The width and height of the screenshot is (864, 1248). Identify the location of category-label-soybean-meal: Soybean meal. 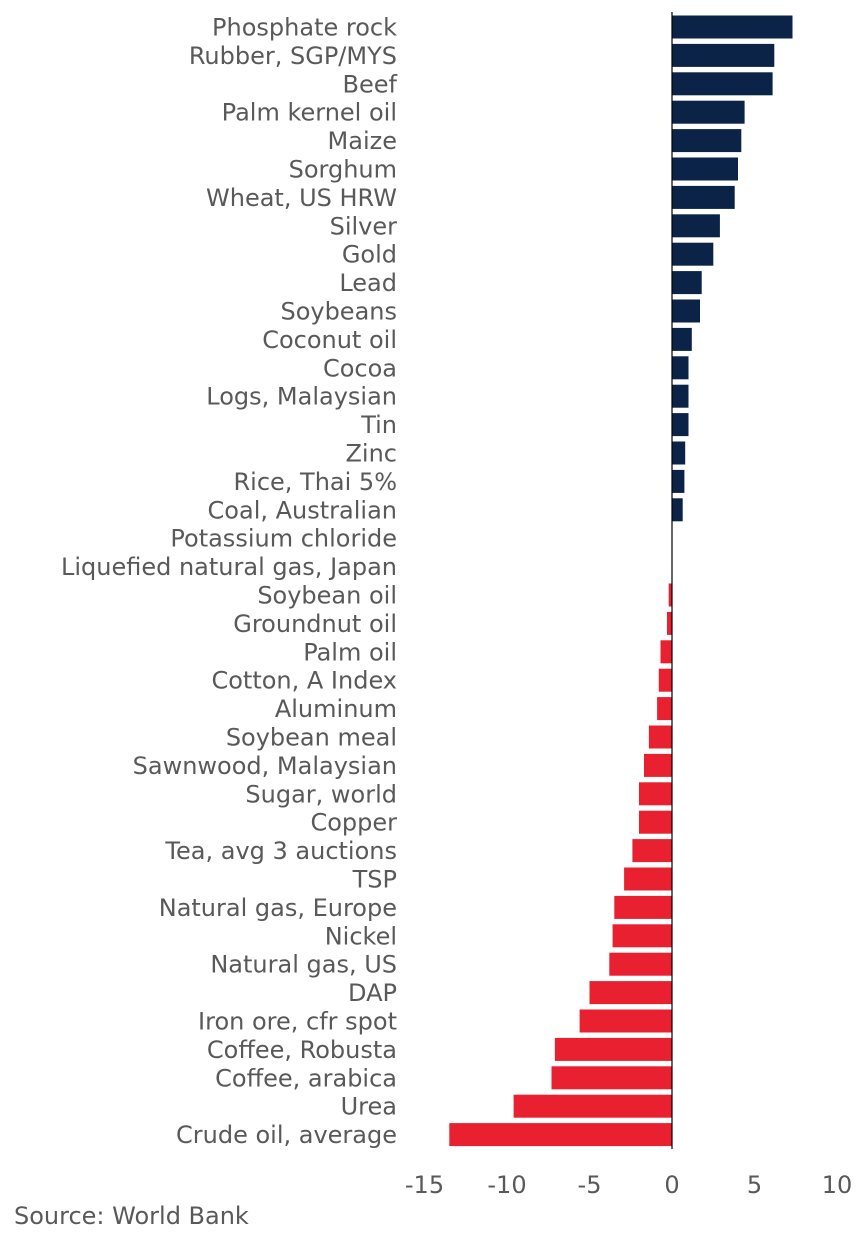
(311, 738).